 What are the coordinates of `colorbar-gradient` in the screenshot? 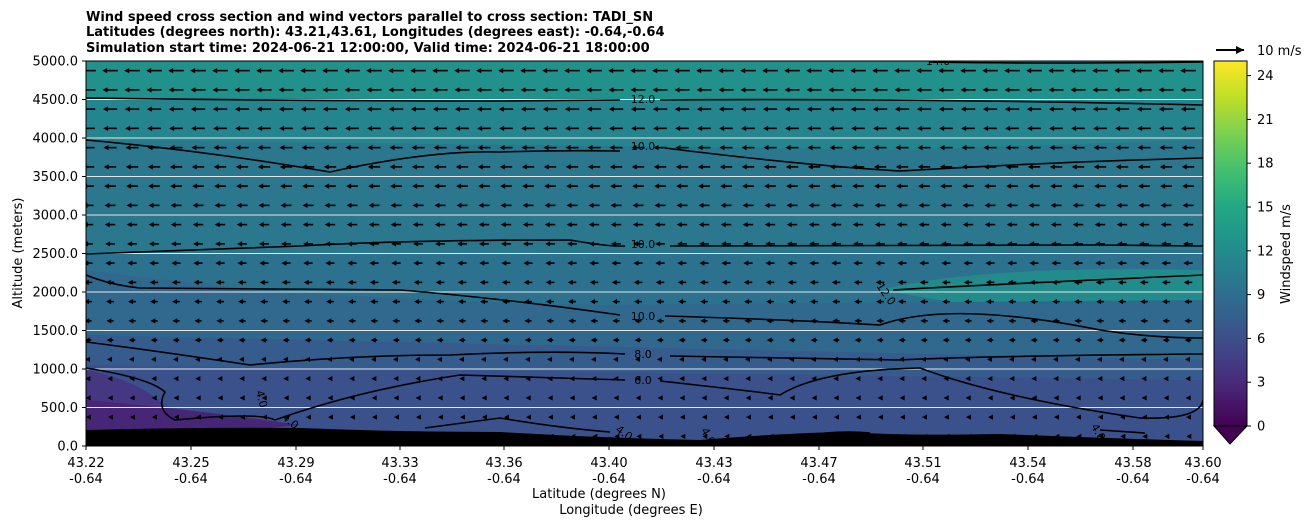 It's located at (1230, 243).